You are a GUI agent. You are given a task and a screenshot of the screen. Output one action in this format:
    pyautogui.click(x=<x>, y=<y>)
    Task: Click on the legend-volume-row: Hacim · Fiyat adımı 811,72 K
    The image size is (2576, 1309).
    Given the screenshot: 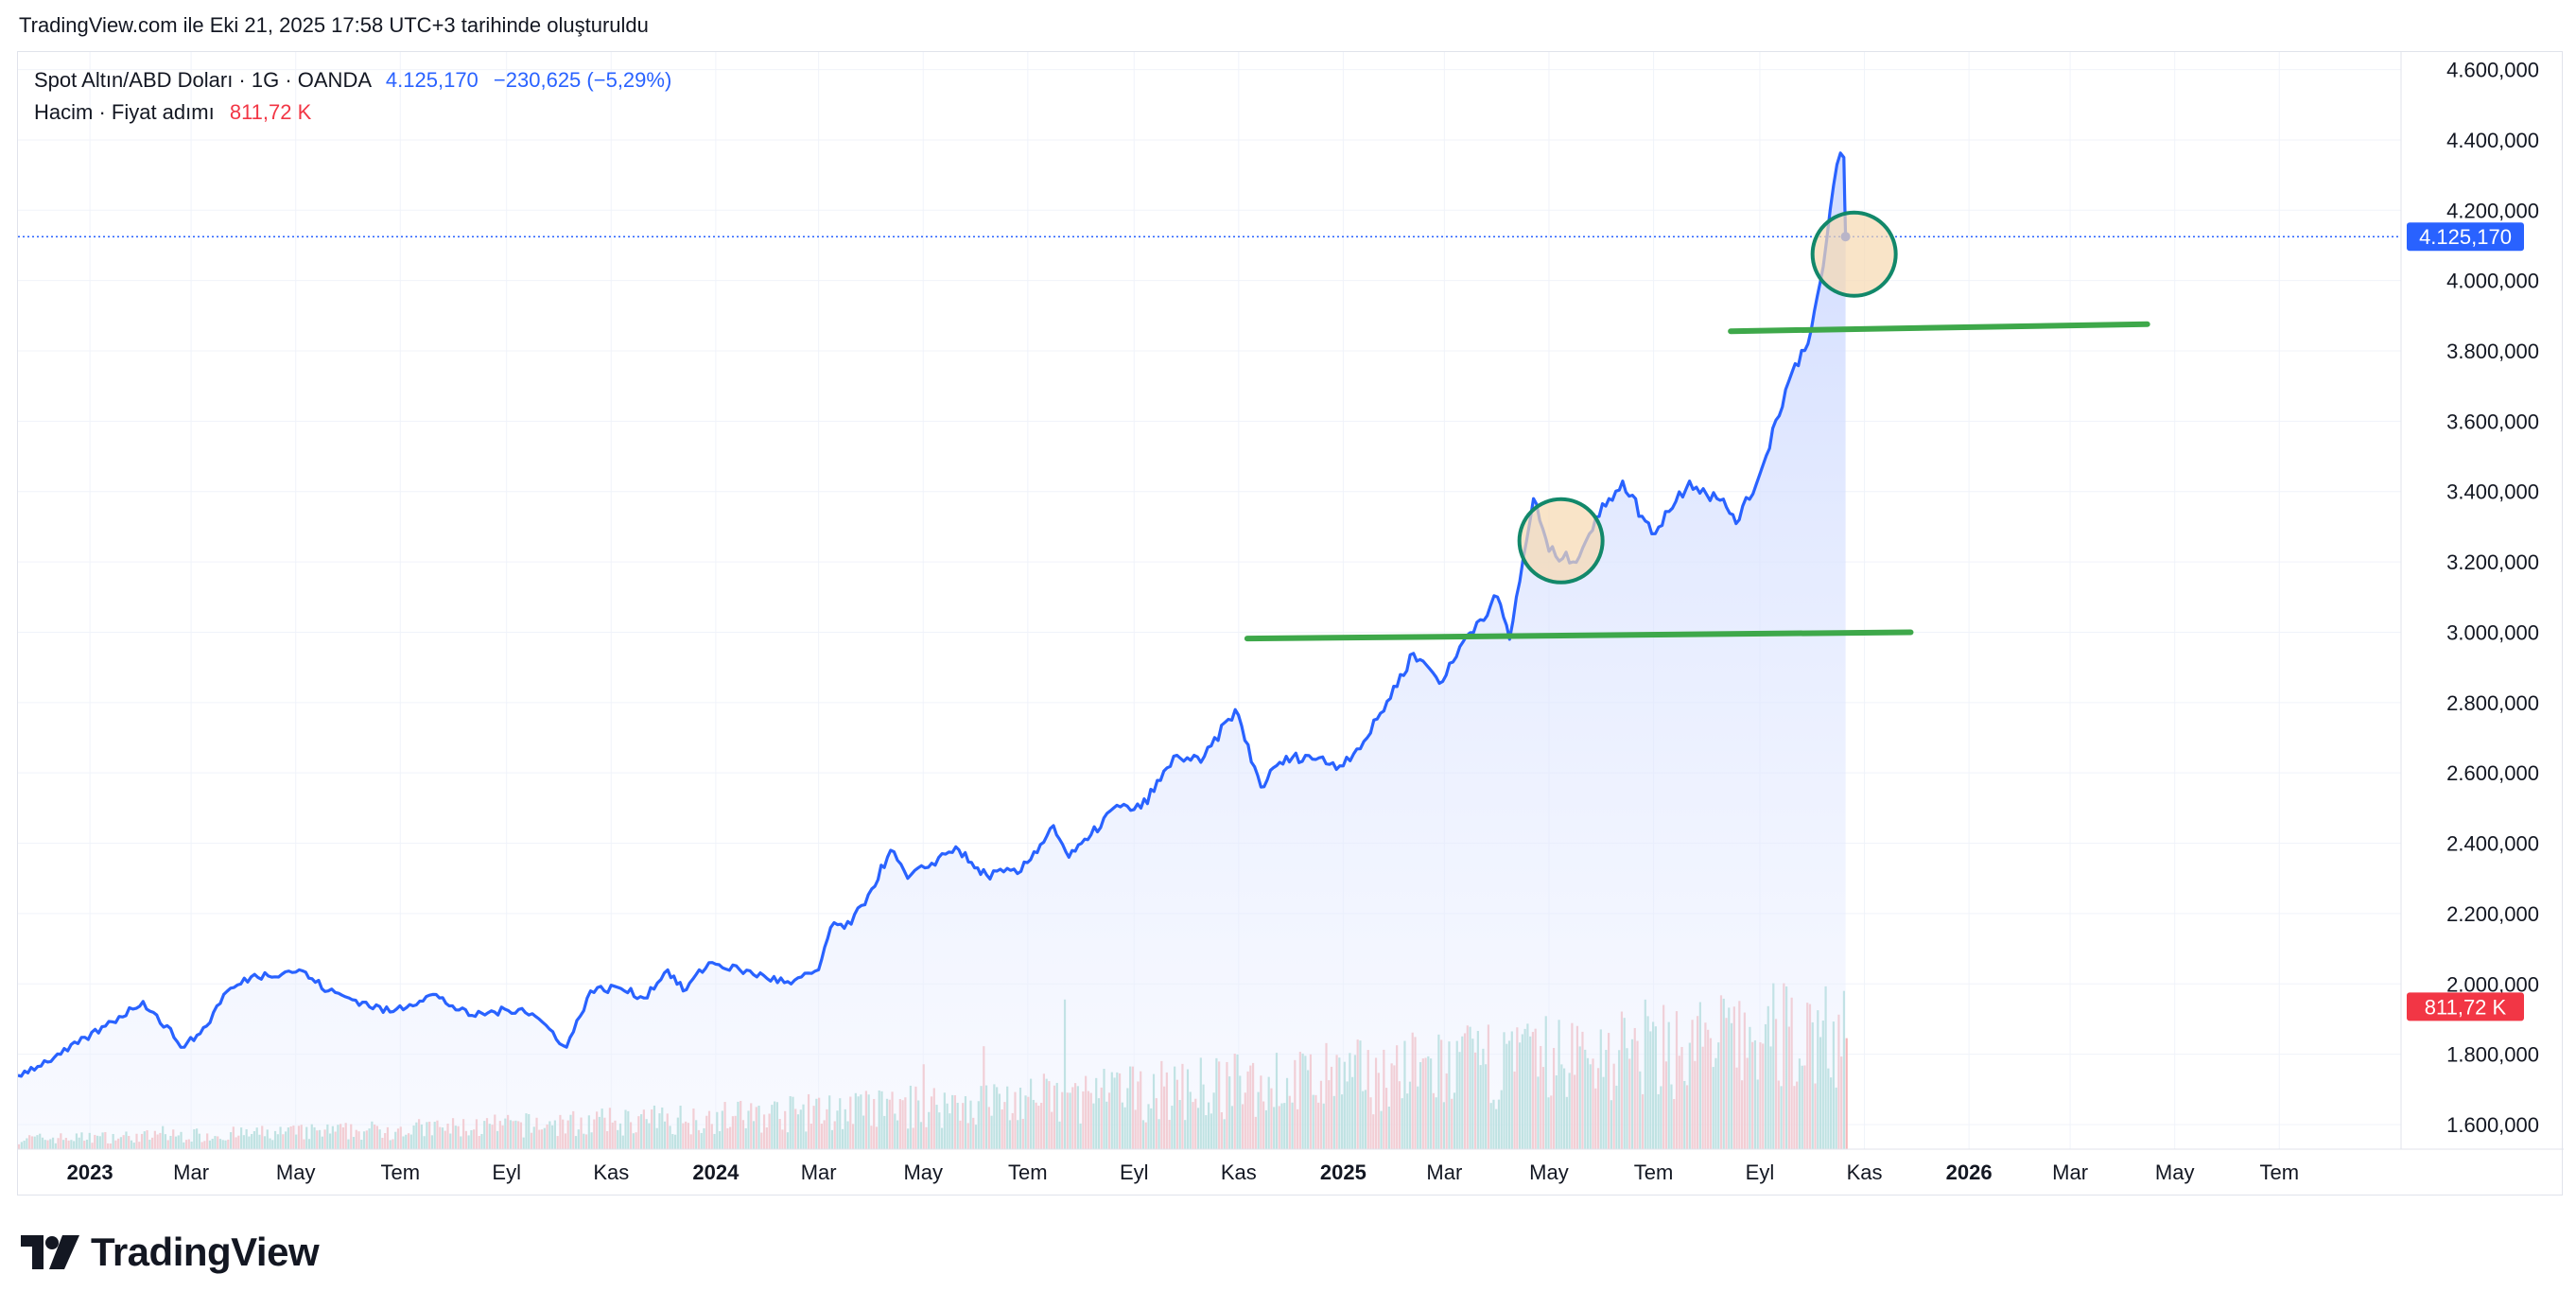 What is the action you would take?
    pyautogui.click(x=352, y=112)
    